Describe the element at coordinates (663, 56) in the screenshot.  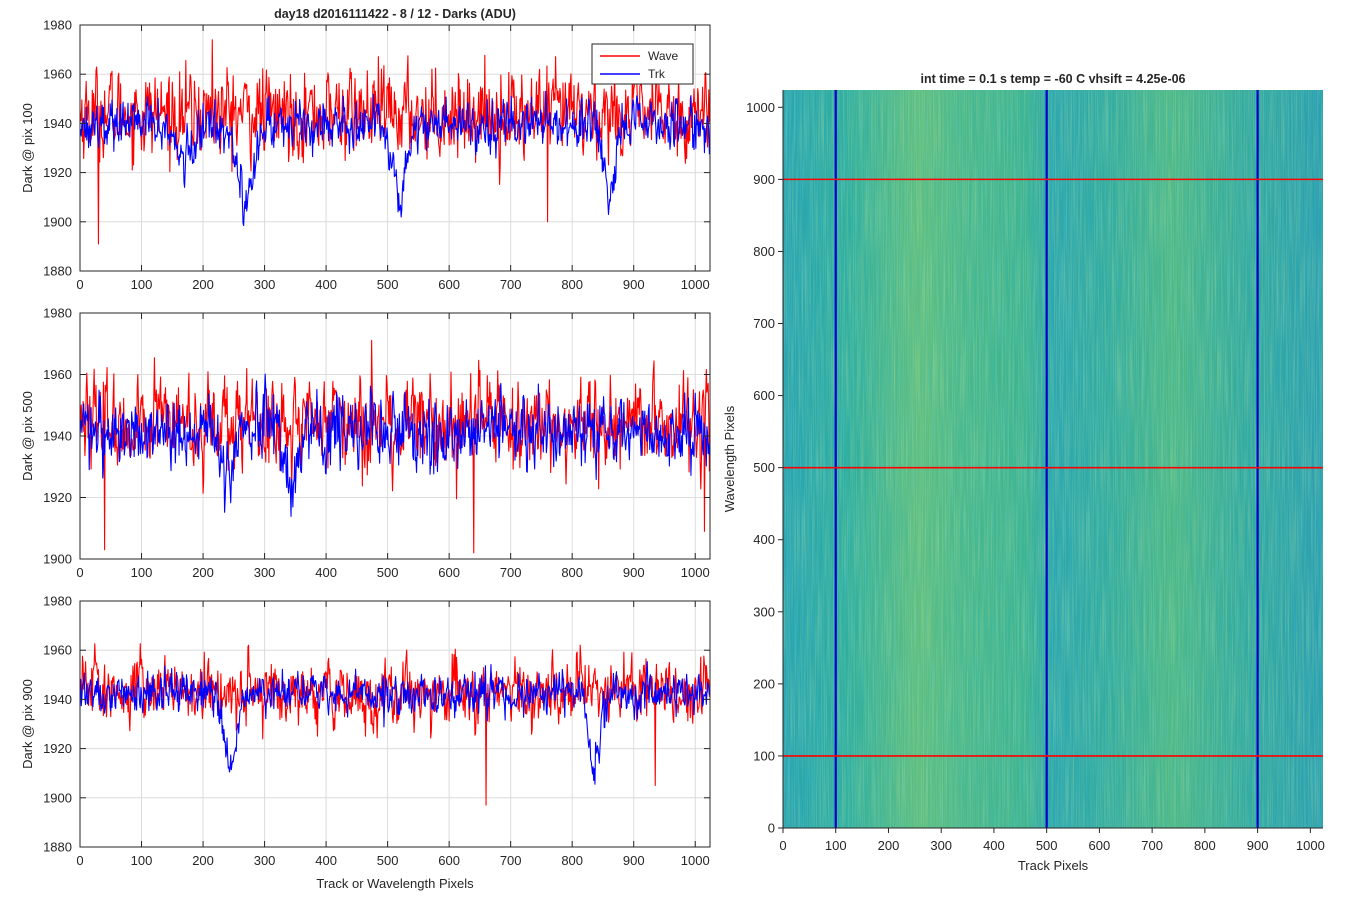
I see `legend-label-wave: Wave` at that location.